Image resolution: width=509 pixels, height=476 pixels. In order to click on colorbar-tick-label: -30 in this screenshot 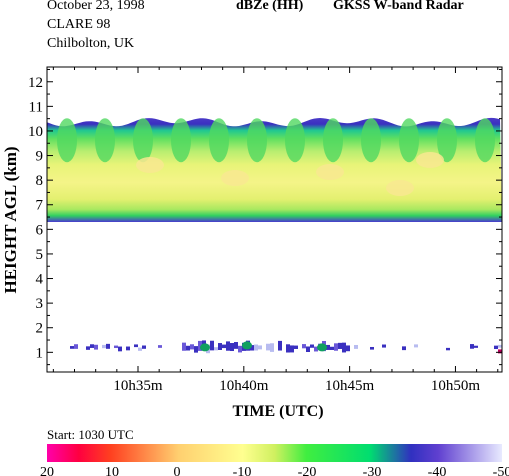, I will do `click(372, 470)`.